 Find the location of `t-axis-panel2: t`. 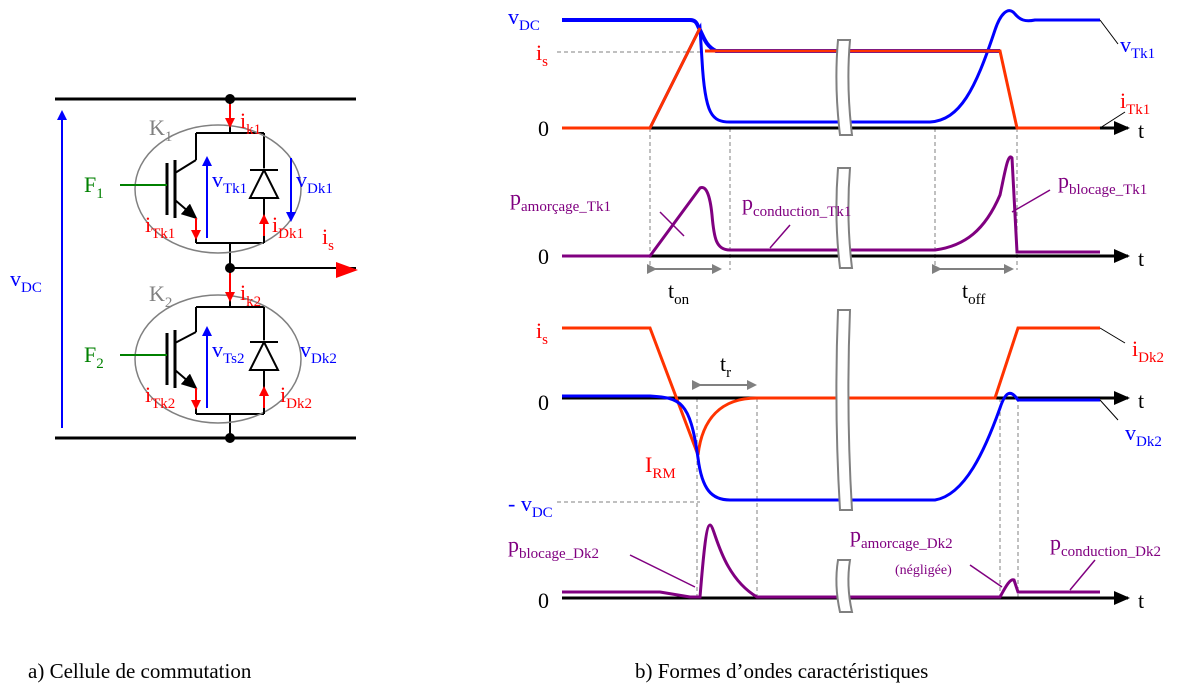

t-axis-panel2: t is located at coordinates (1141, 258).